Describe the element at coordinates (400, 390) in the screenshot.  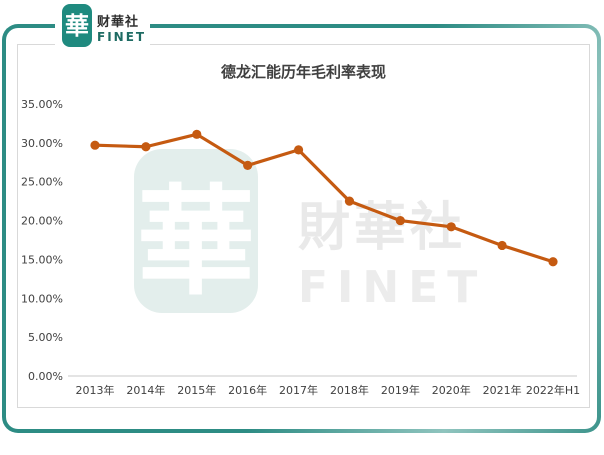
I see `x-axis-tick-label: 2019年` at that location.